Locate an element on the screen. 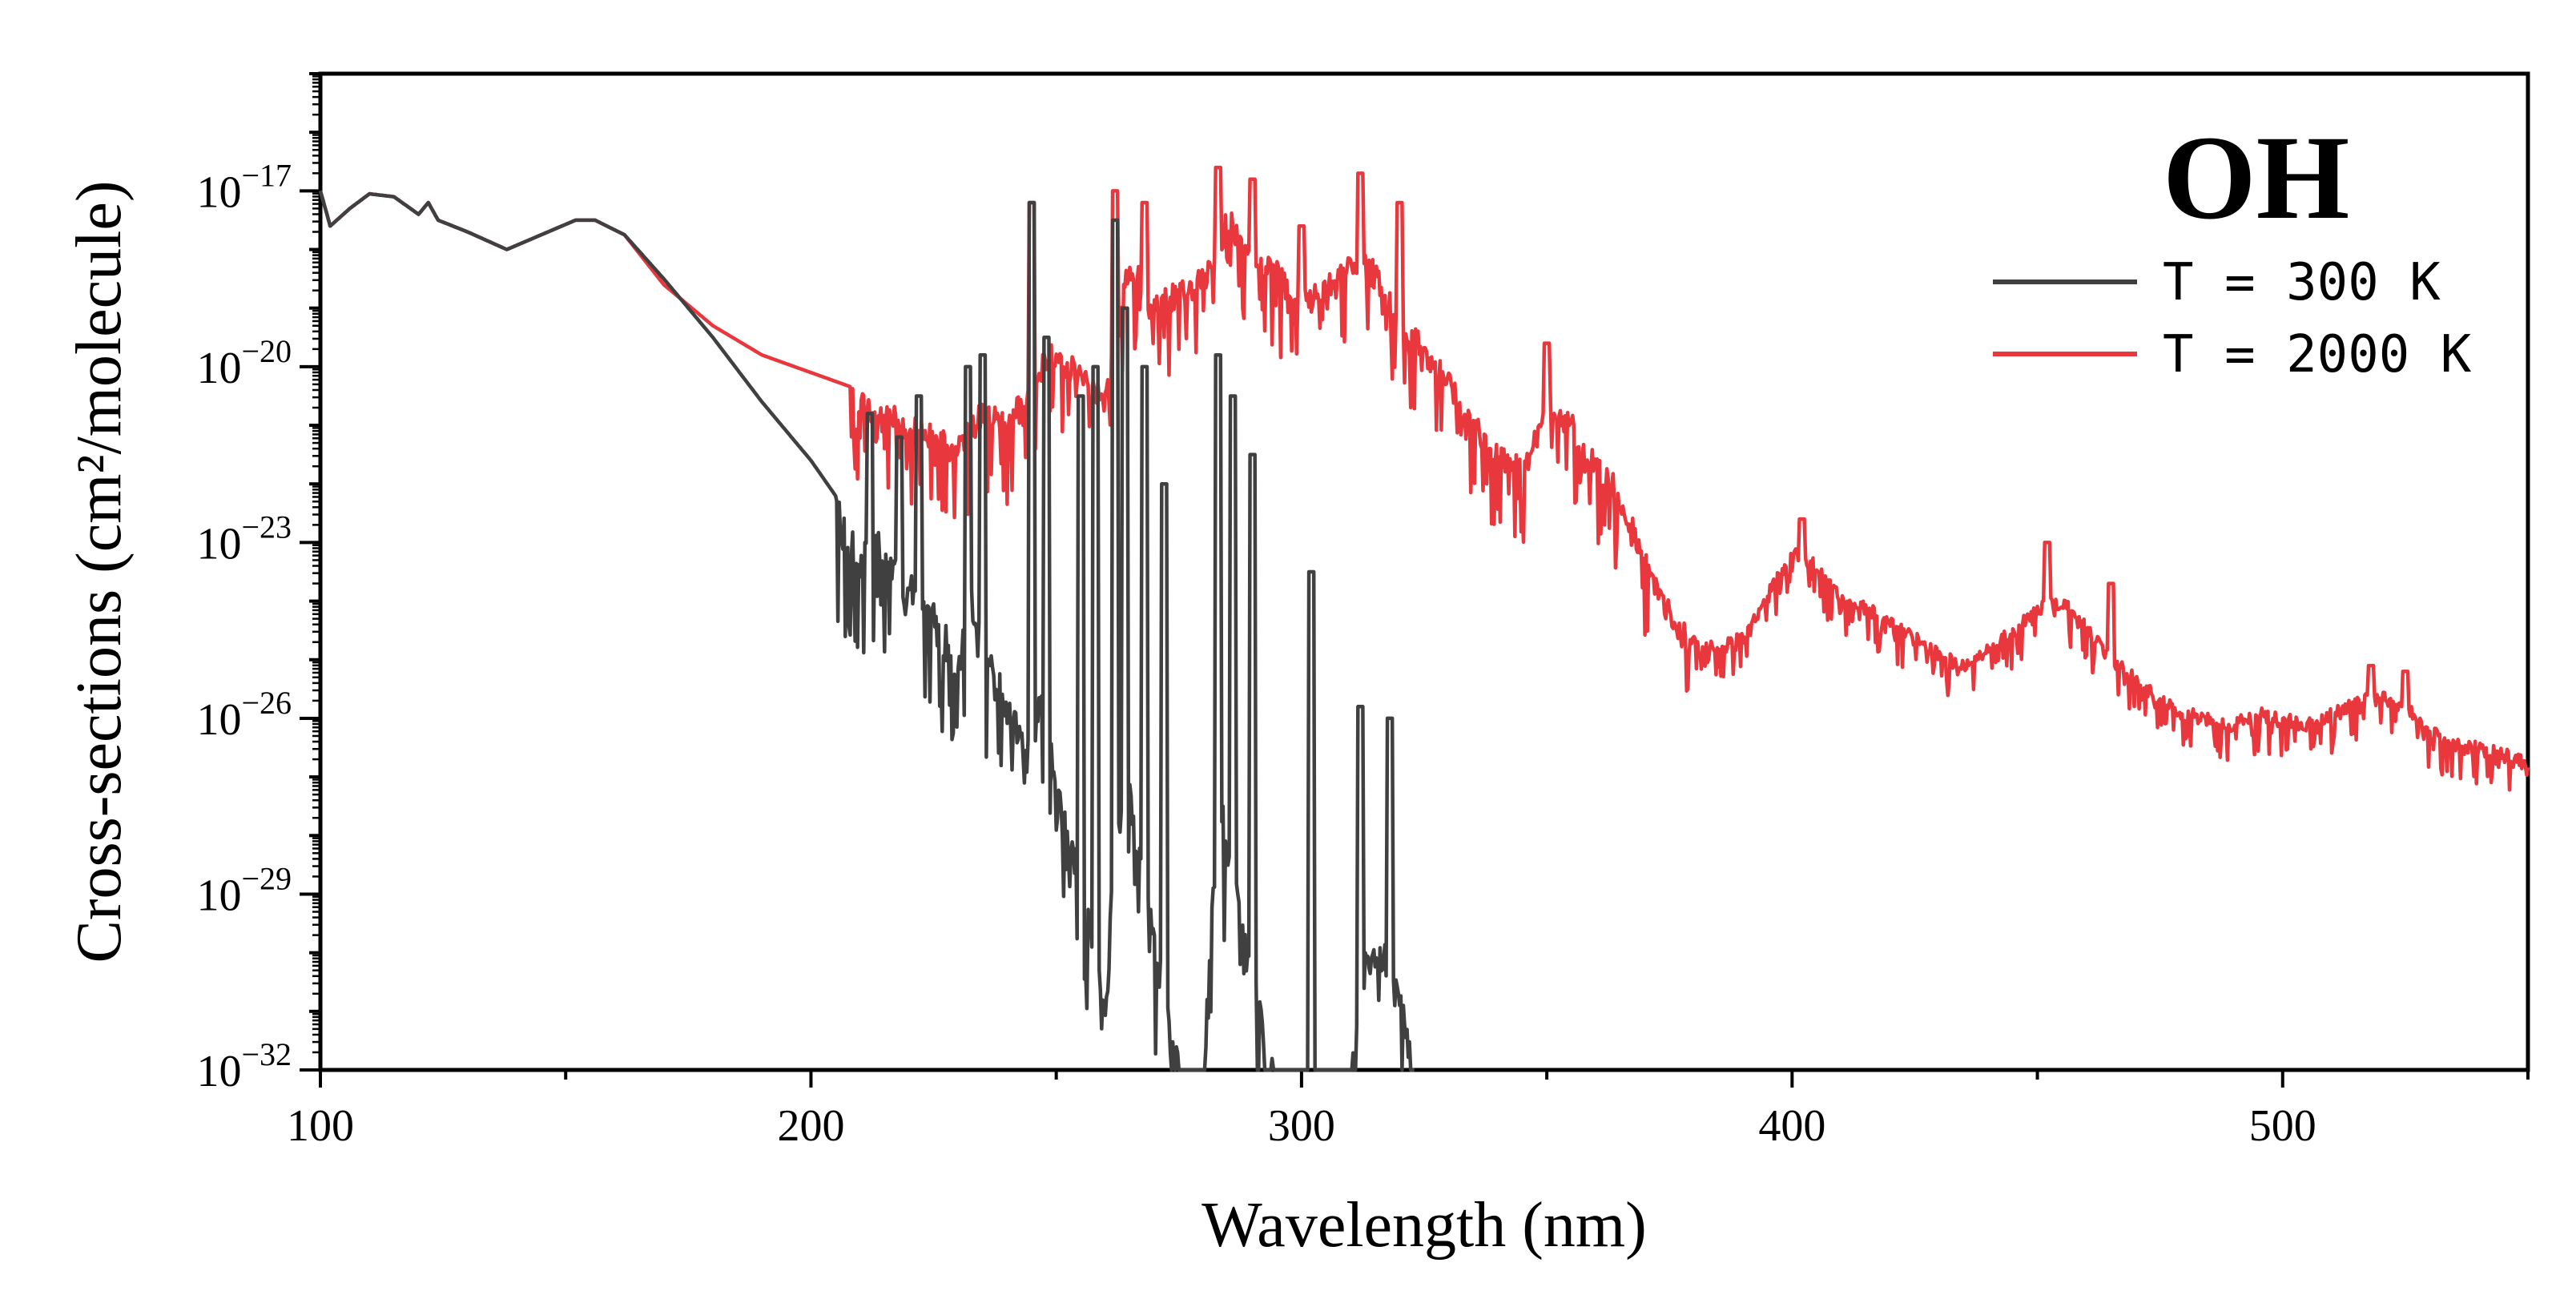  x-axis-title: Wavelength (nm) is located at coordinates (1424, 1225).